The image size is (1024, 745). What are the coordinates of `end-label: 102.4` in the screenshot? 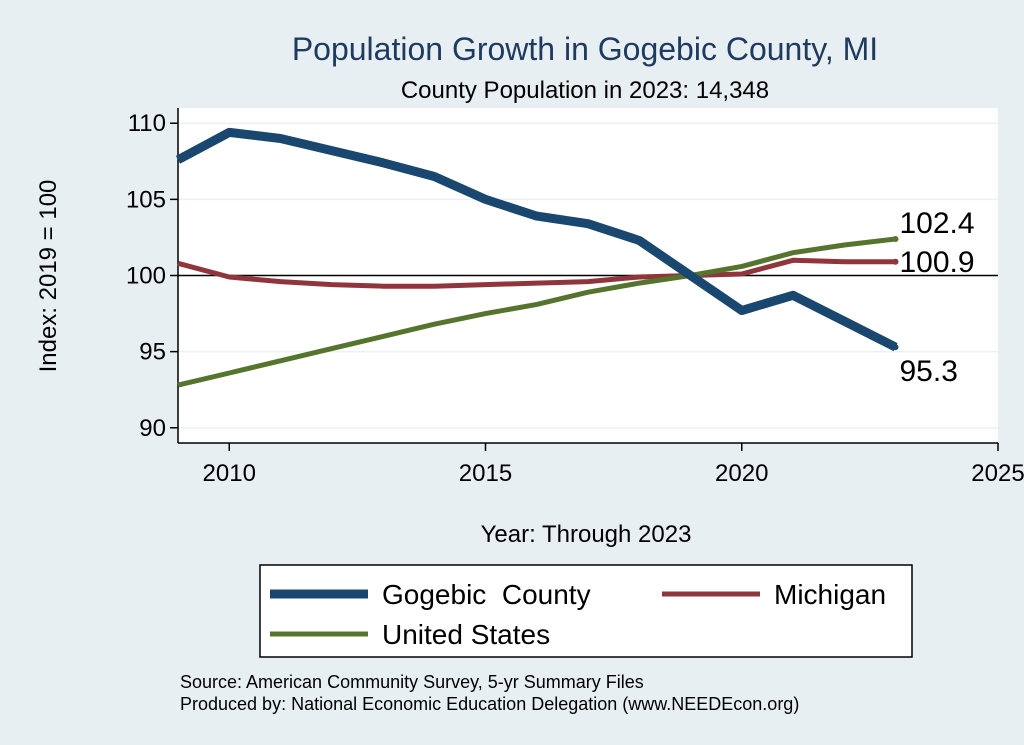 It's located at (937, 223).